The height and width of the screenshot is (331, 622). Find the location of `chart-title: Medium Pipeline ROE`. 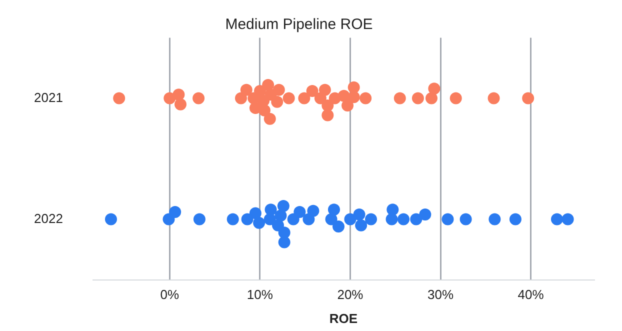

chart-title: Medium Pipeline ROE is located at coordinates (299, 24).